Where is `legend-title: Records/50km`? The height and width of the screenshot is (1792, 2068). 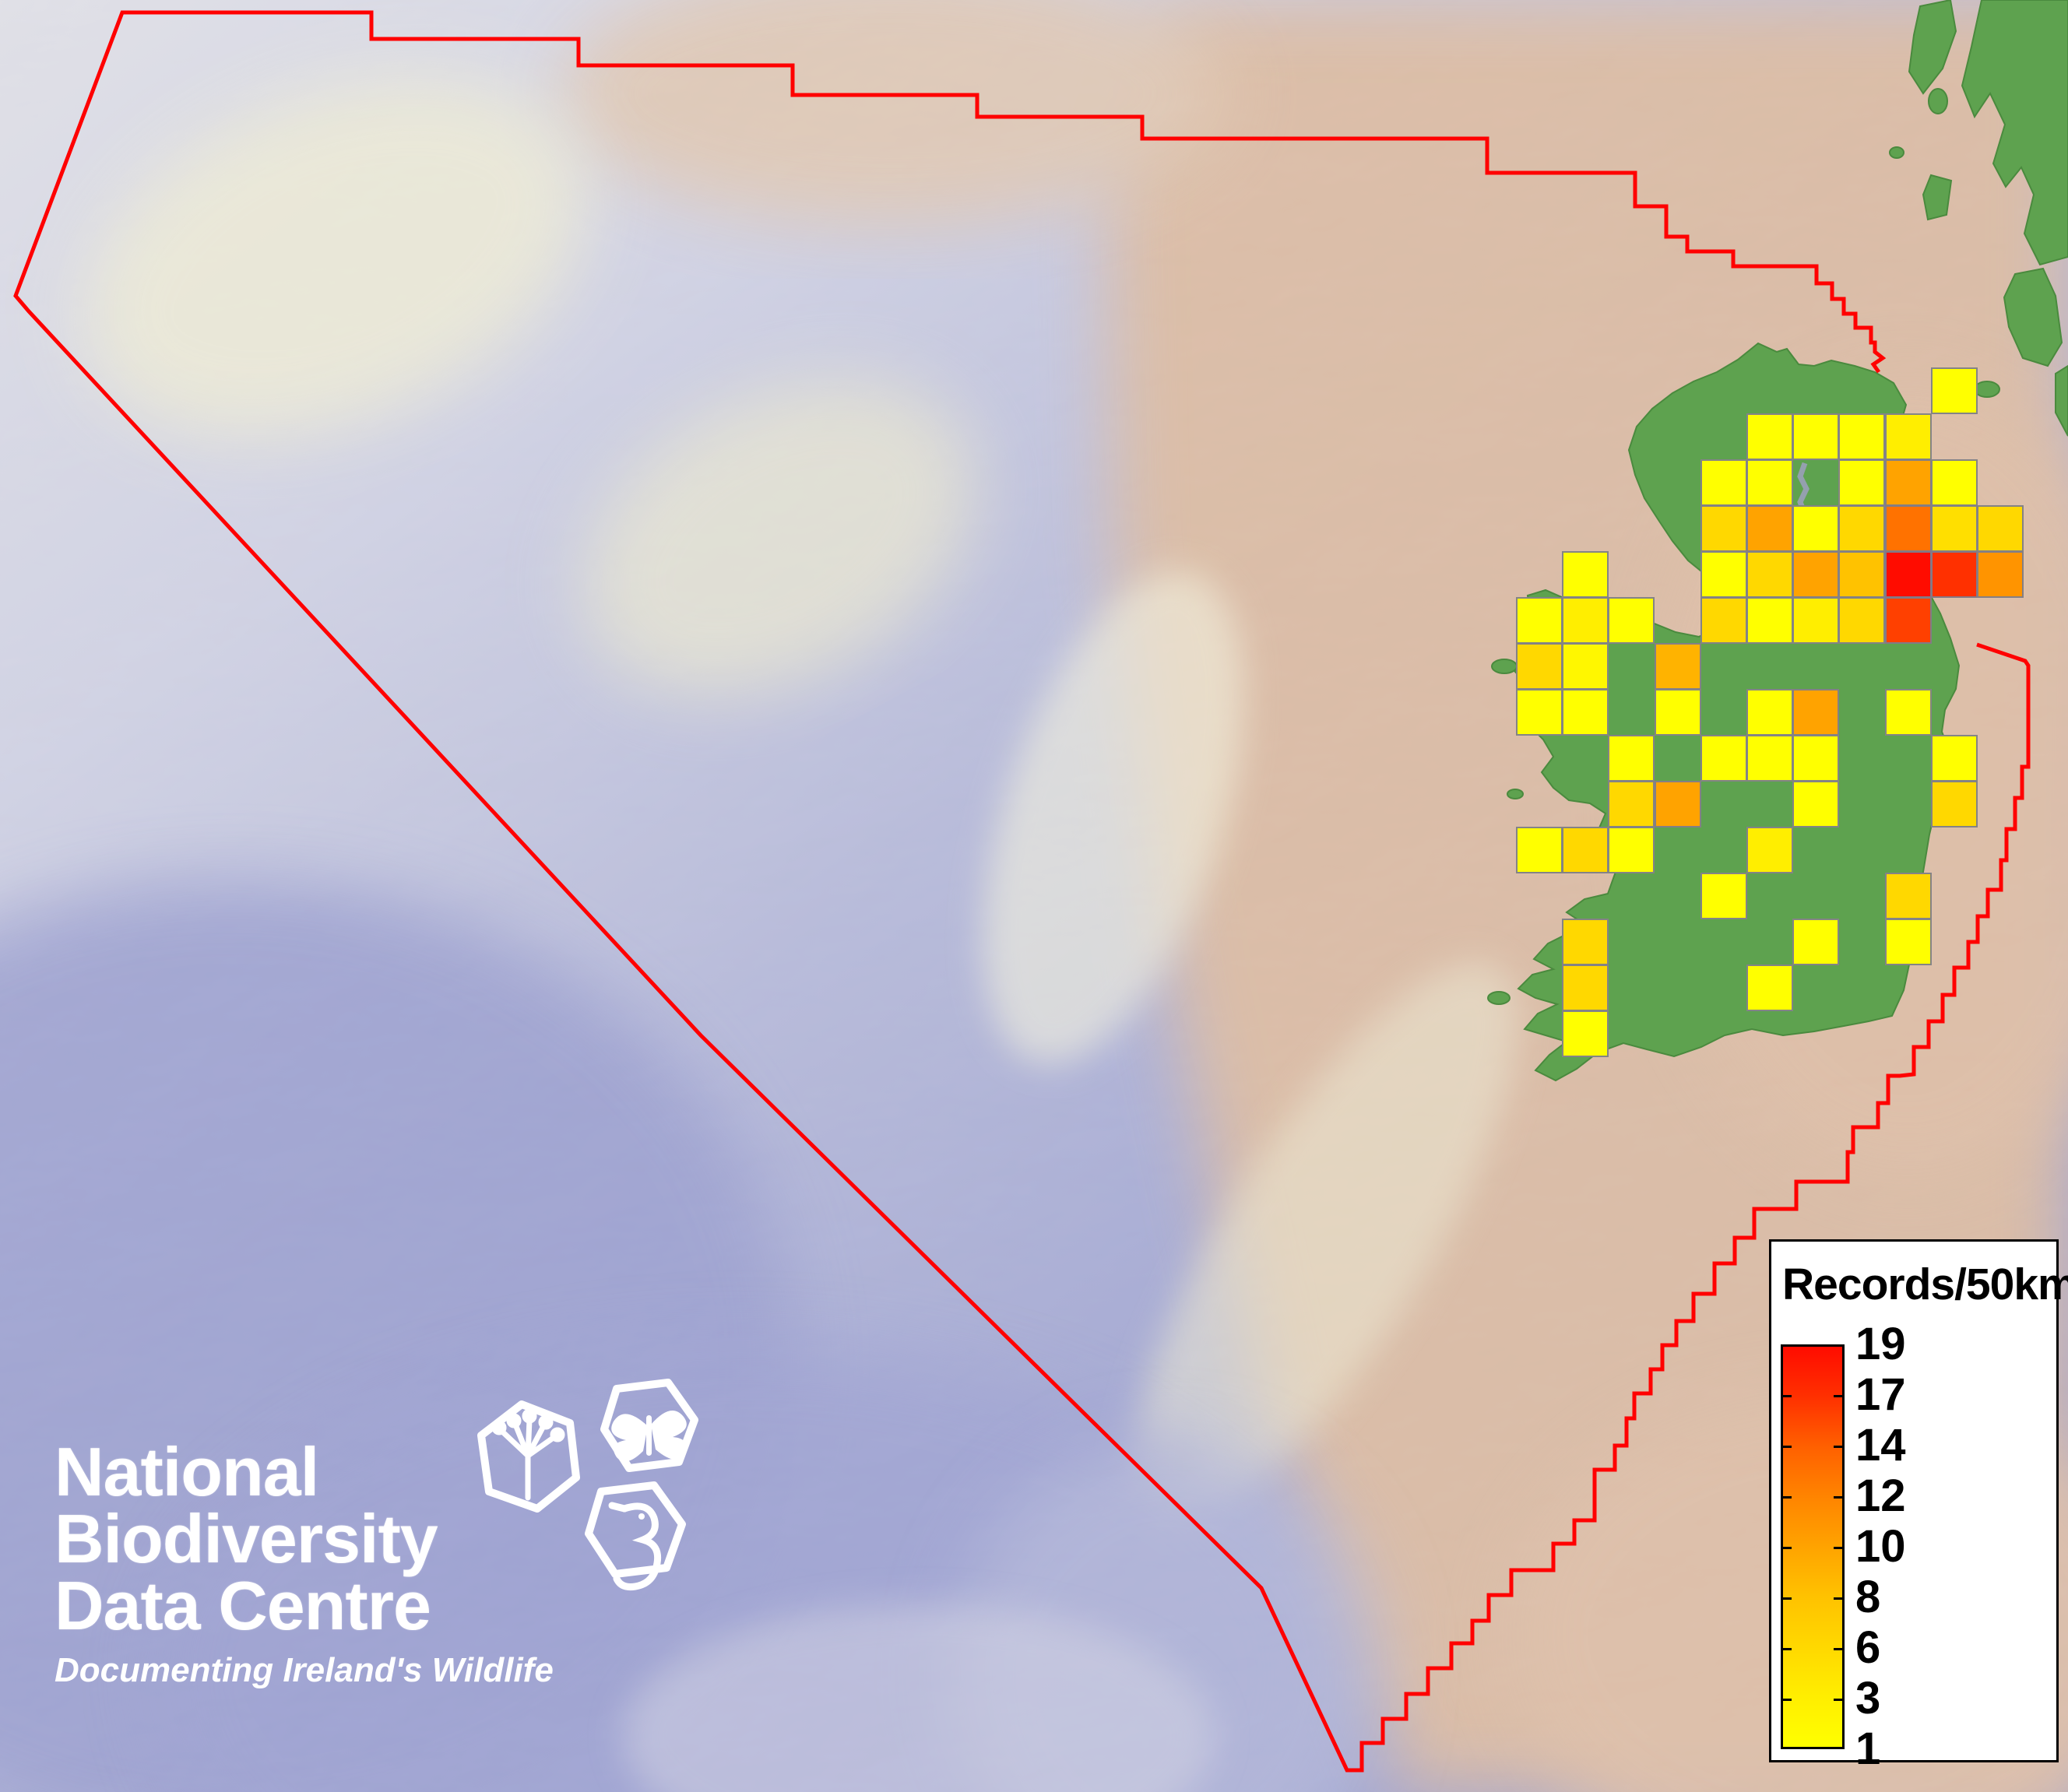
legend-title: Records/50km is located at coordinates (1925, 1284).